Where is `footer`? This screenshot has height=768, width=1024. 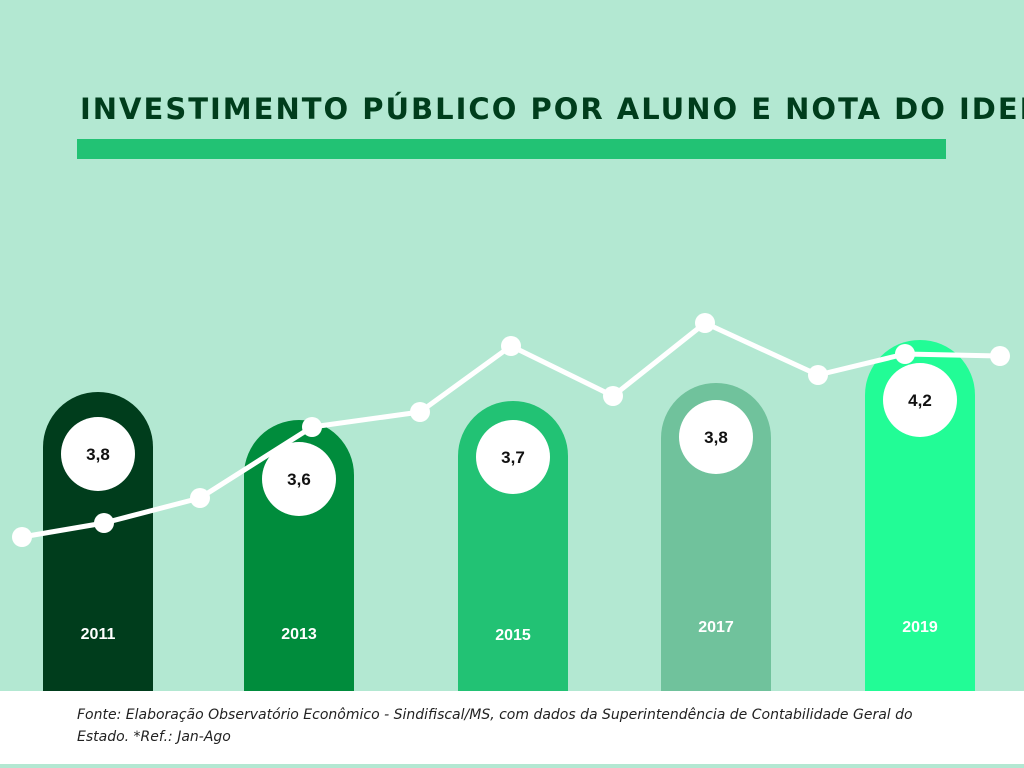 footer is located at coordinates (512, 727).